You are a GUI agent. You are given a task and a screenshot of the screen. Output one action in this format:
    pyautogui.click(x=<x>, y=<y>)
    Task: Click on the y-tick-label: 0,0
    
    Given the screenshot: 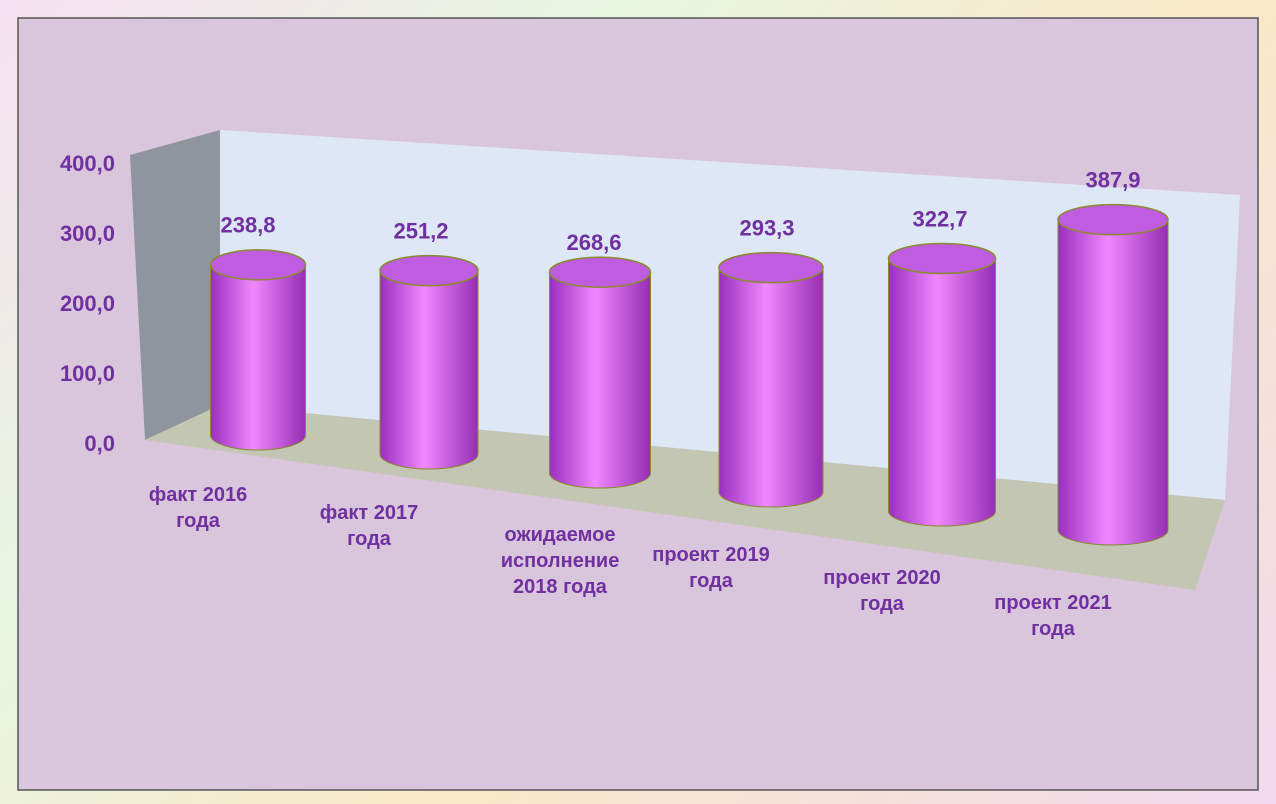 What is the action you would take?
    pyautogui.click(x=99, y=443)
    